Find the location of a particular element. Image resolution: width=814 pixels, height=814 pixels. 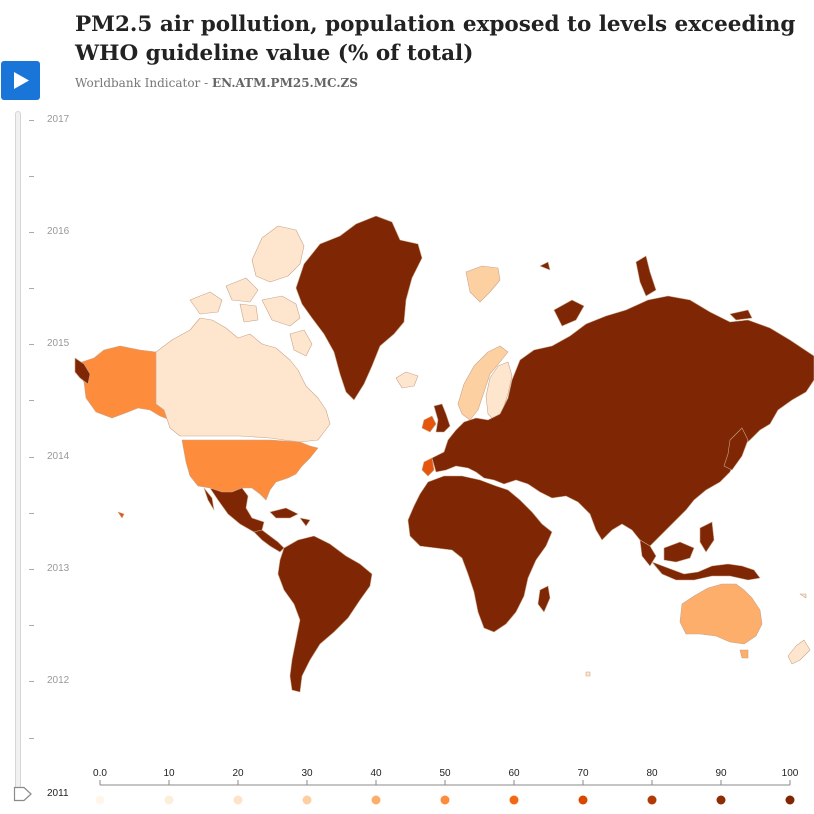

current-year-label: 2011 is located at coordinates (58, 793).